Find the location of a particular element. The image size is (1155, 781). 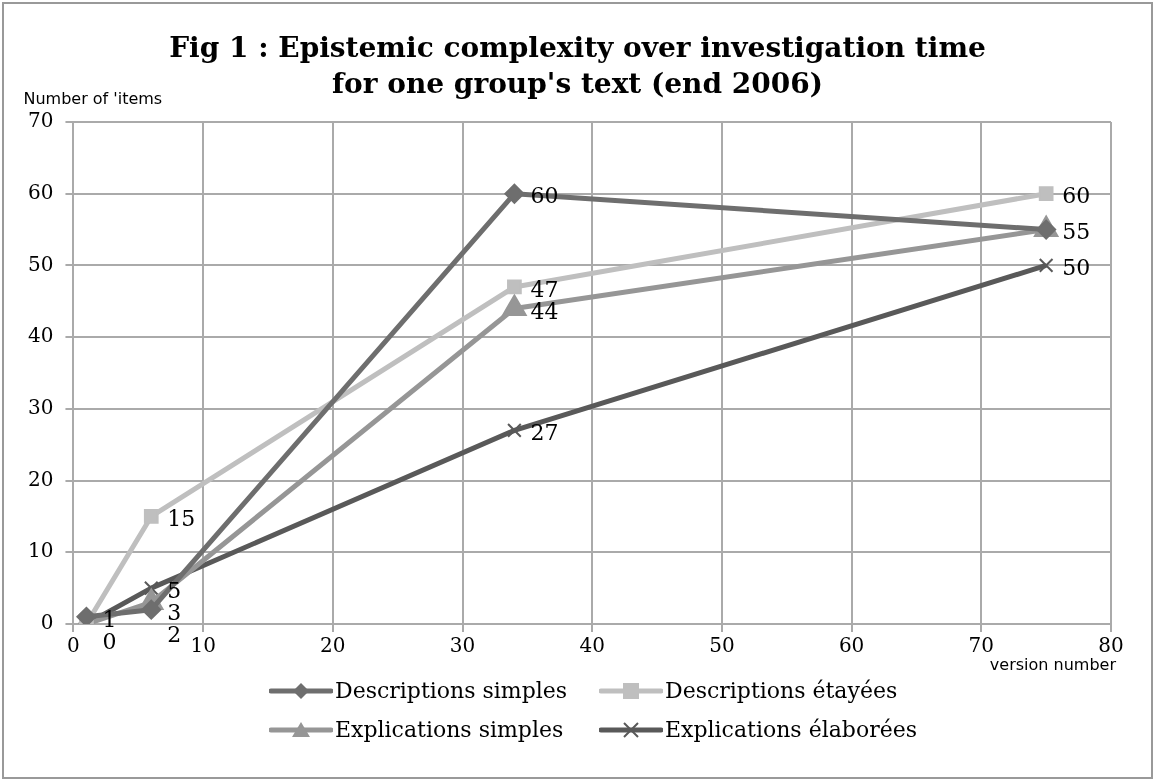

data-label: 15 is located at coordinates (181, 519).